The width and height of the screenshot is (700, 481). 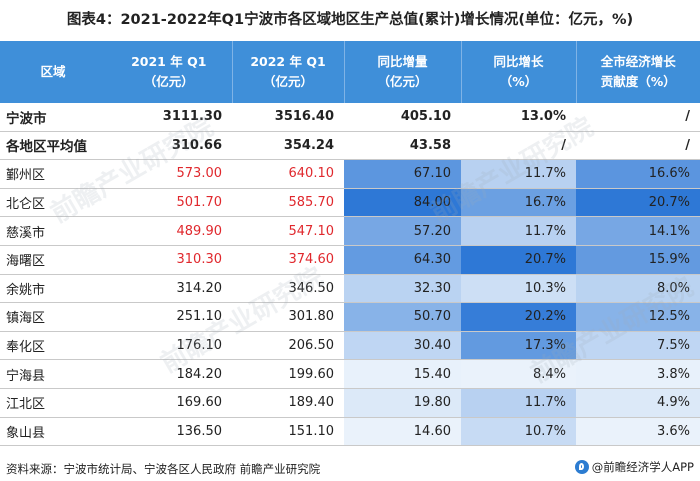 I want to click on table-row: 奉化区 176.10 206.50 30.40 17.3% 7.5%, so click(x=350, y=346).